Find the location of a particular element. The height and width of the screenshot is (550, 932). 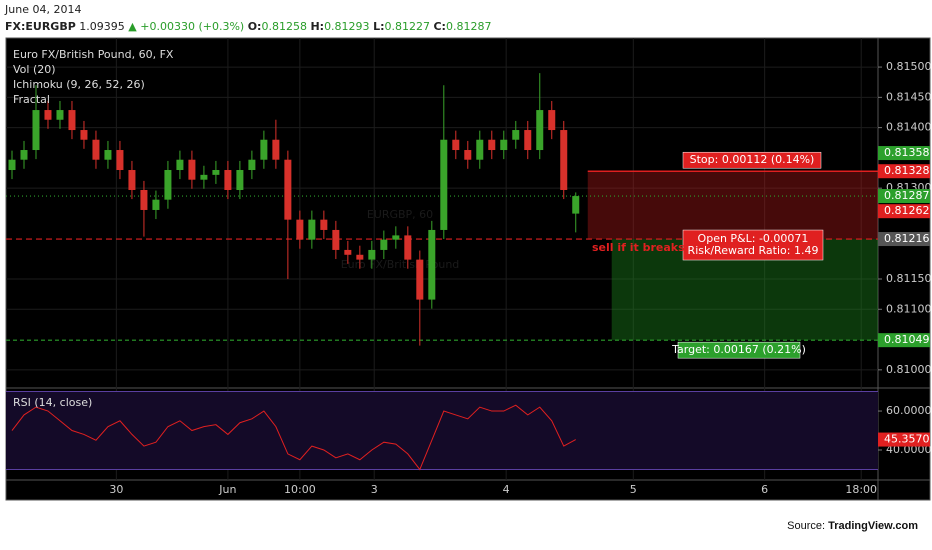

y-tick-label: 0.81400 is located at coordinates (909, 127).